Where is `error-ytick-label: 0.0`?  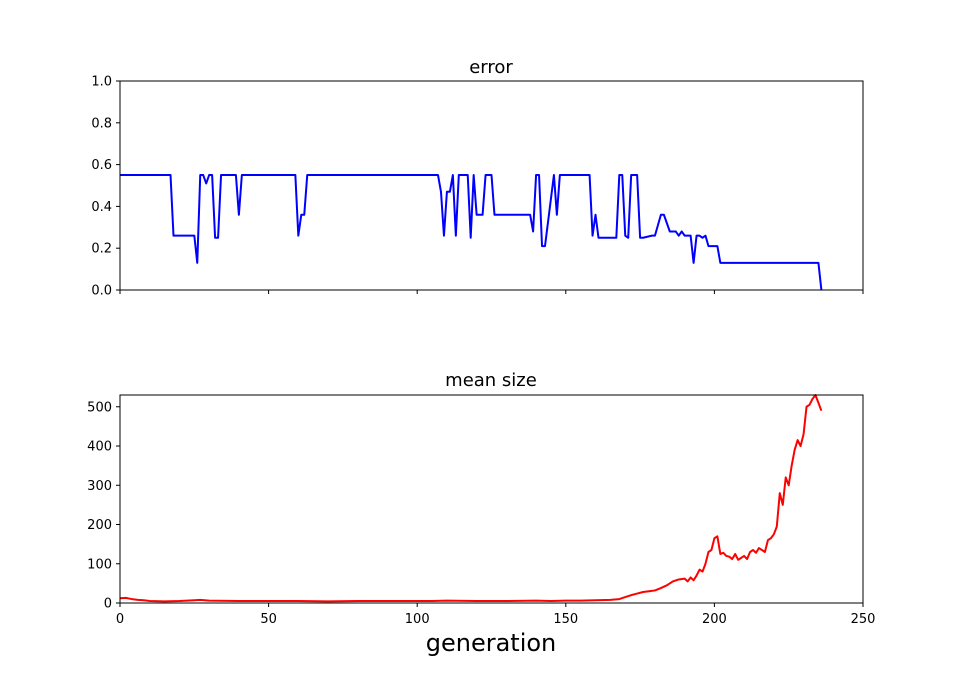 error-ytick-label: 0.0 is located at coordinates (101, 291).